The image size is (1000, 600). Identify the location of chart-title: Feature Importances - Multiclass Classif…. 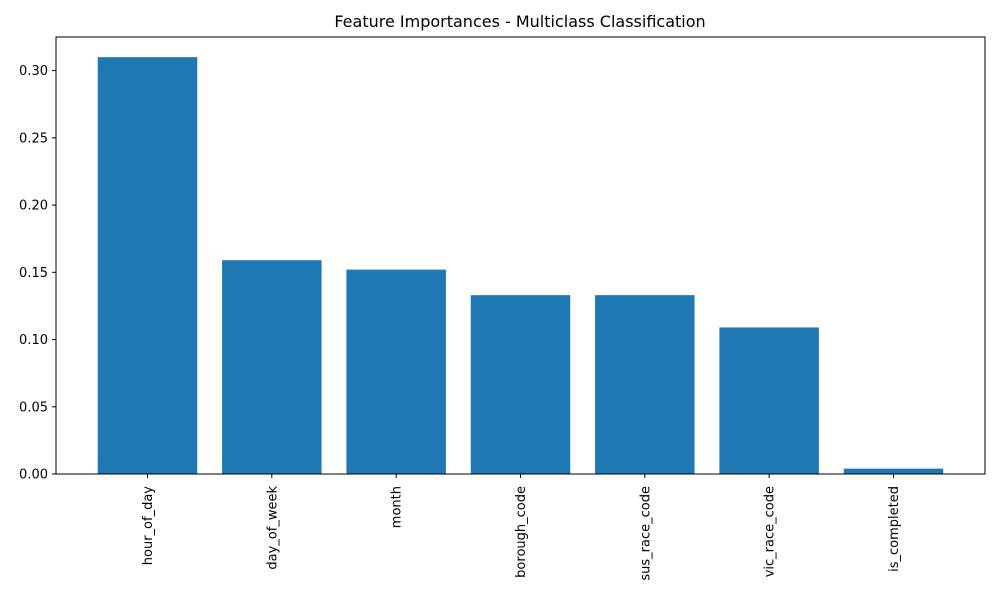
(519, 21).